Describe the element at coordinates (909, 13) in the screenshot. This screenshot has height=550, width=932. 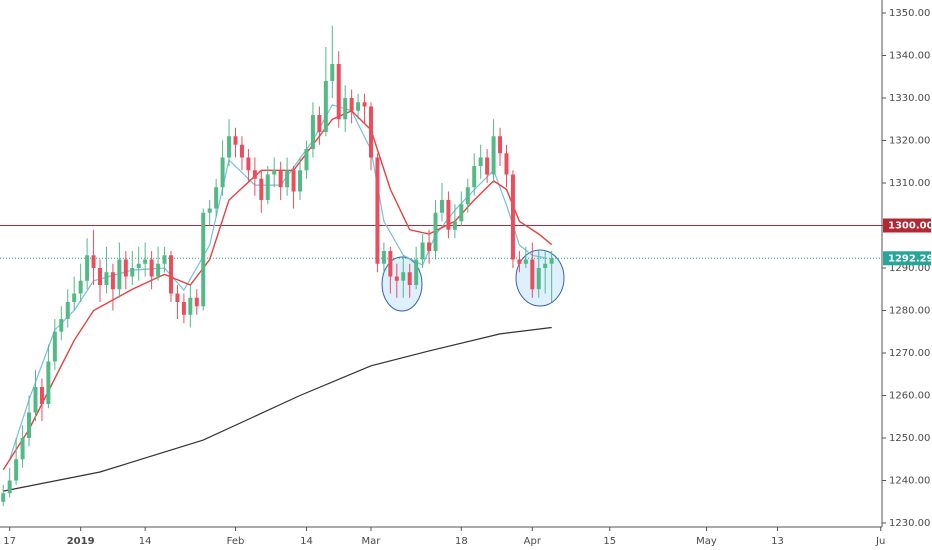
I see `y-tick-label: 1350.00` at that location.